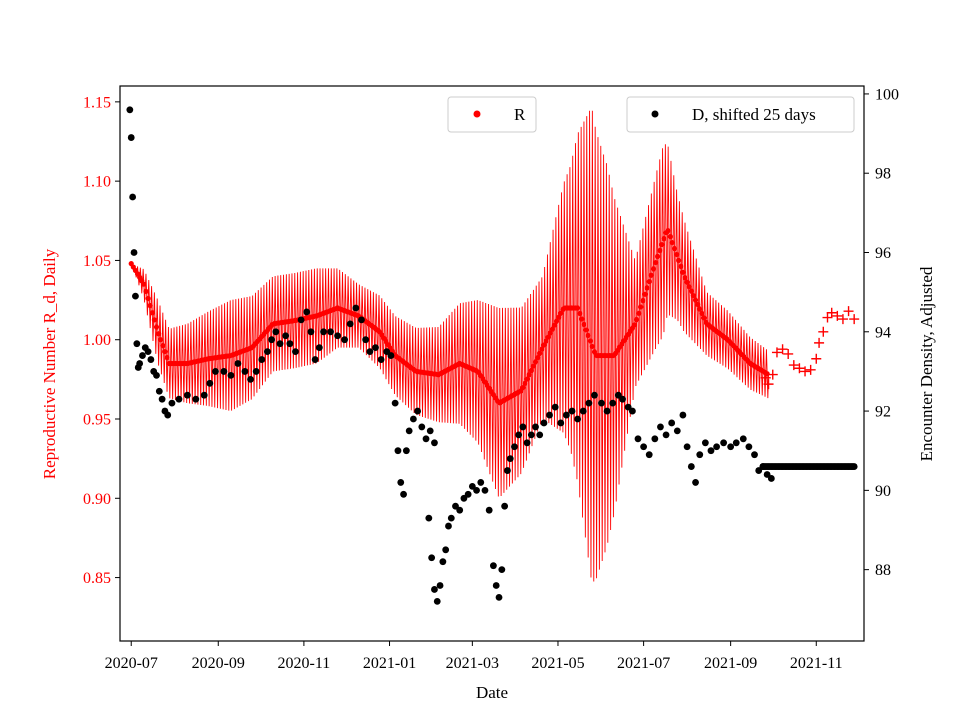  Describe the element at coordinates (97, 182) in the screenshot. I see `y-left-tick-label: 1.10` at that location.